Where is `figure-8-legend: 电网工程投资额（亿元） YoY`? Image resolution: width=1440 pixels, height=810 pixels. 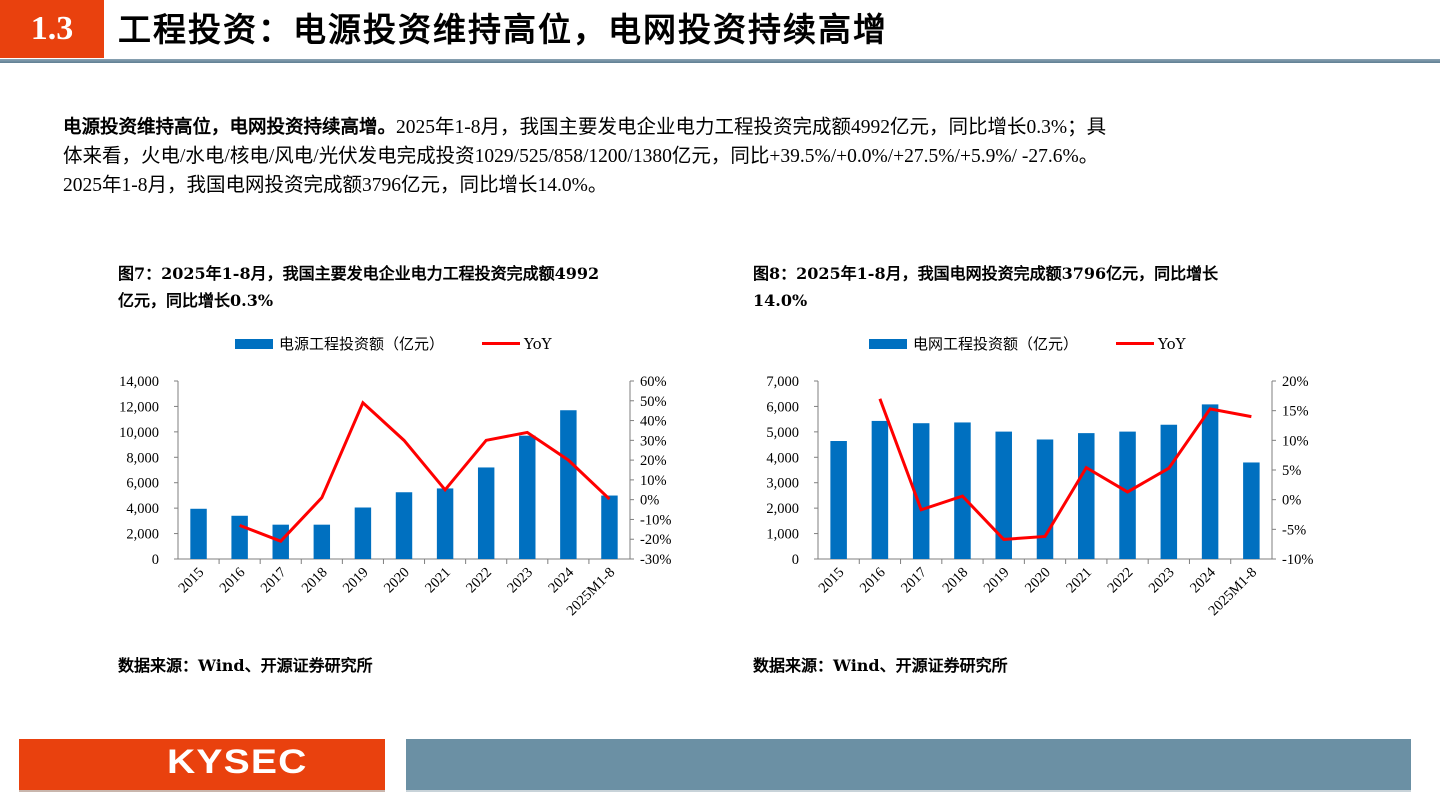 figure-8-legend: 电网工程投资额（亿元） YoY is located at coordinates (1027, 343).